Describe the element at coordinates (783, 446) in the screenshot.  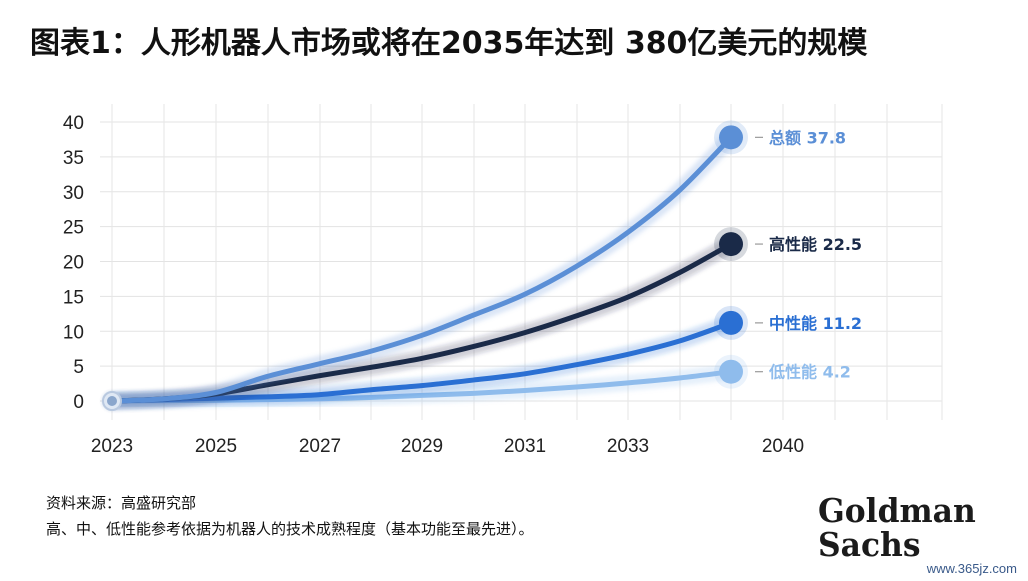
I see `x-tick-label: 2040` at that location.